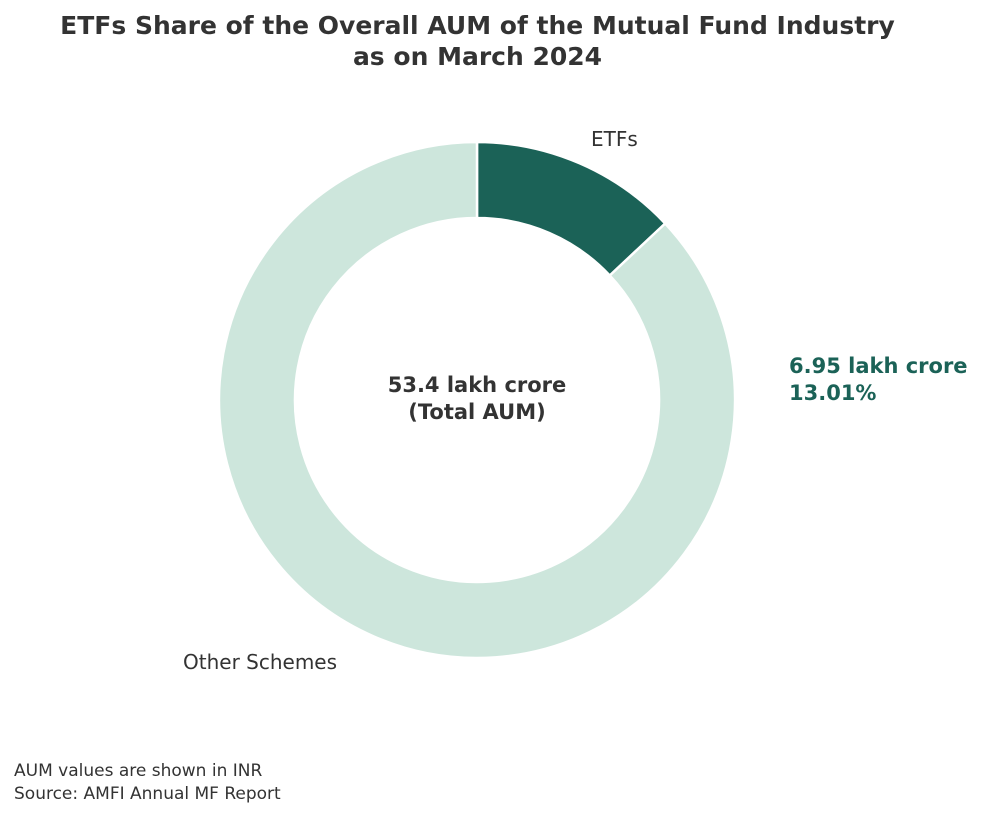  What do you see at coordinates (833, 393) in the screenshot?
I see `etf-percent: 13.01%` at bounding box center [833, 393].